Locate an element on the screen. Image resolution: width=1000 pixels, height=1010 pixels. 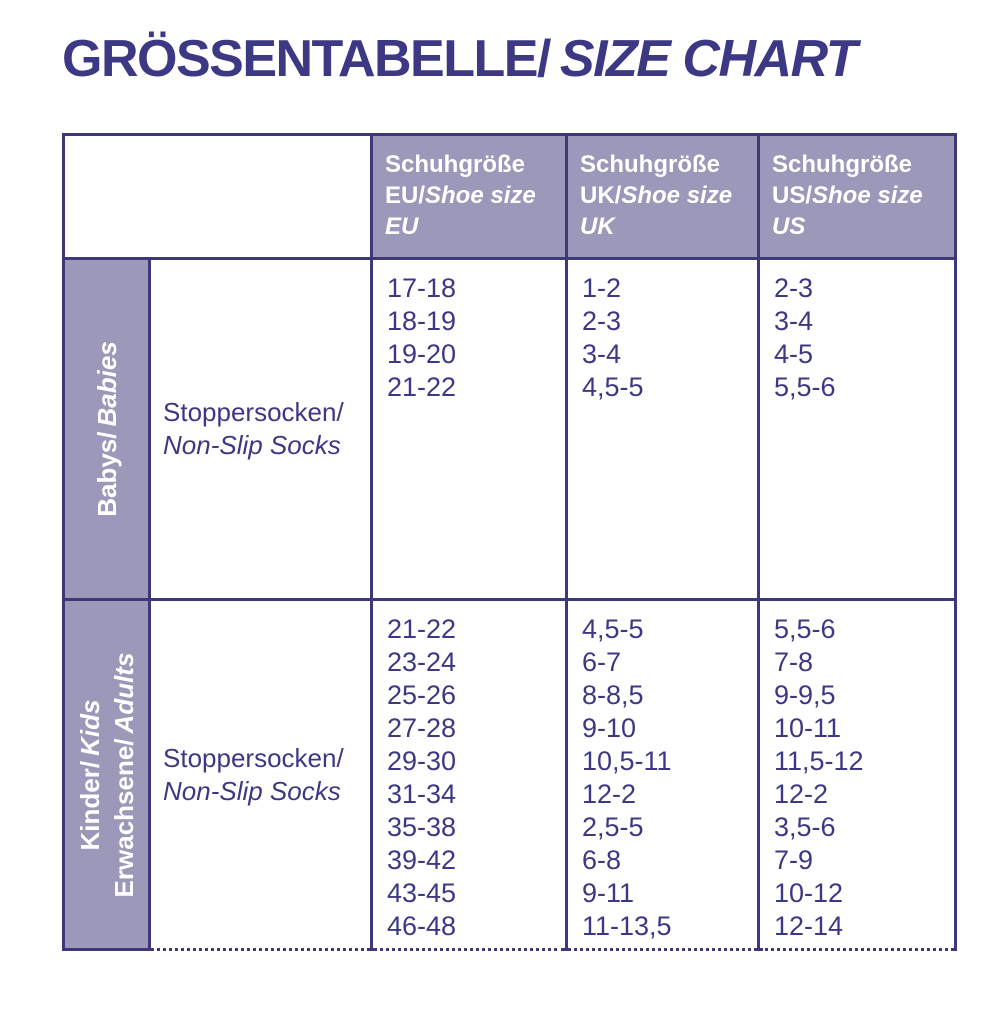
size-value: 25-26 is located at coordinates (422, 695).